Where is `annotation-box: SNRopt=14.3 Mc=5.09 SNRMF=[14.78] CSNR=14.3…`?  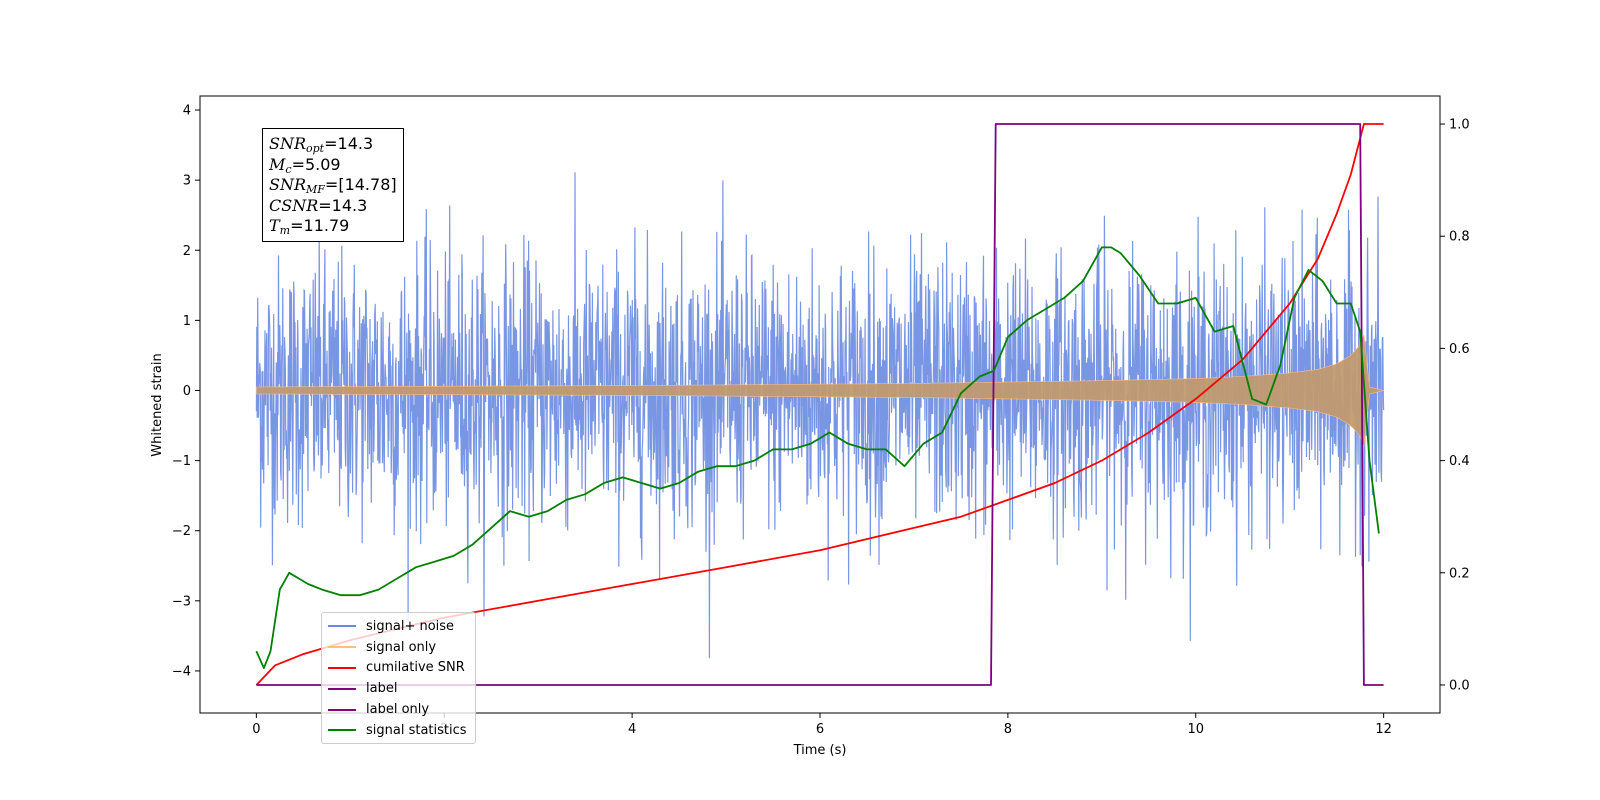 annotation-box: SNRopt=14.3 Mc=5.09 SNRMF=[14.78] CSNR=14.3… is located at coordinates (333, 185).